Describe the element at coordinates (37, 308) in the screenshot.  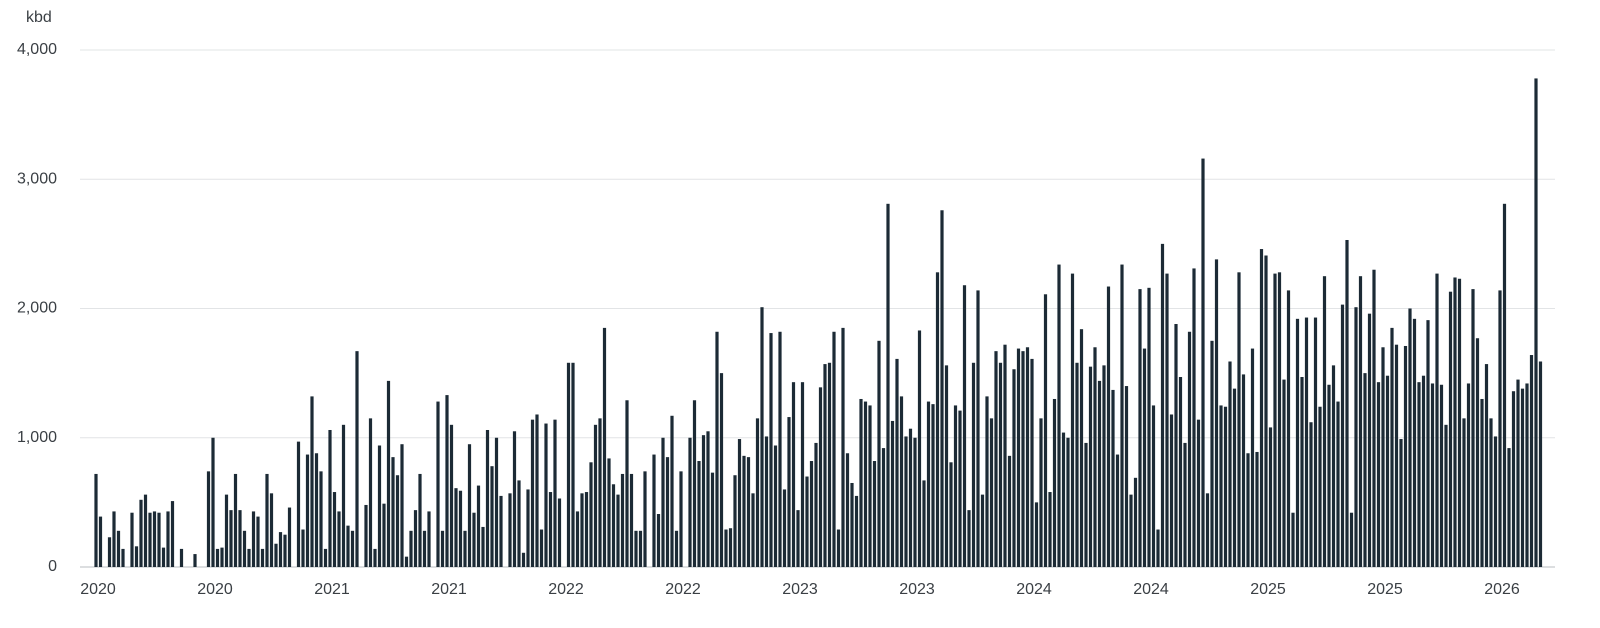
I see `y-tick-label: 2,000` at that location.